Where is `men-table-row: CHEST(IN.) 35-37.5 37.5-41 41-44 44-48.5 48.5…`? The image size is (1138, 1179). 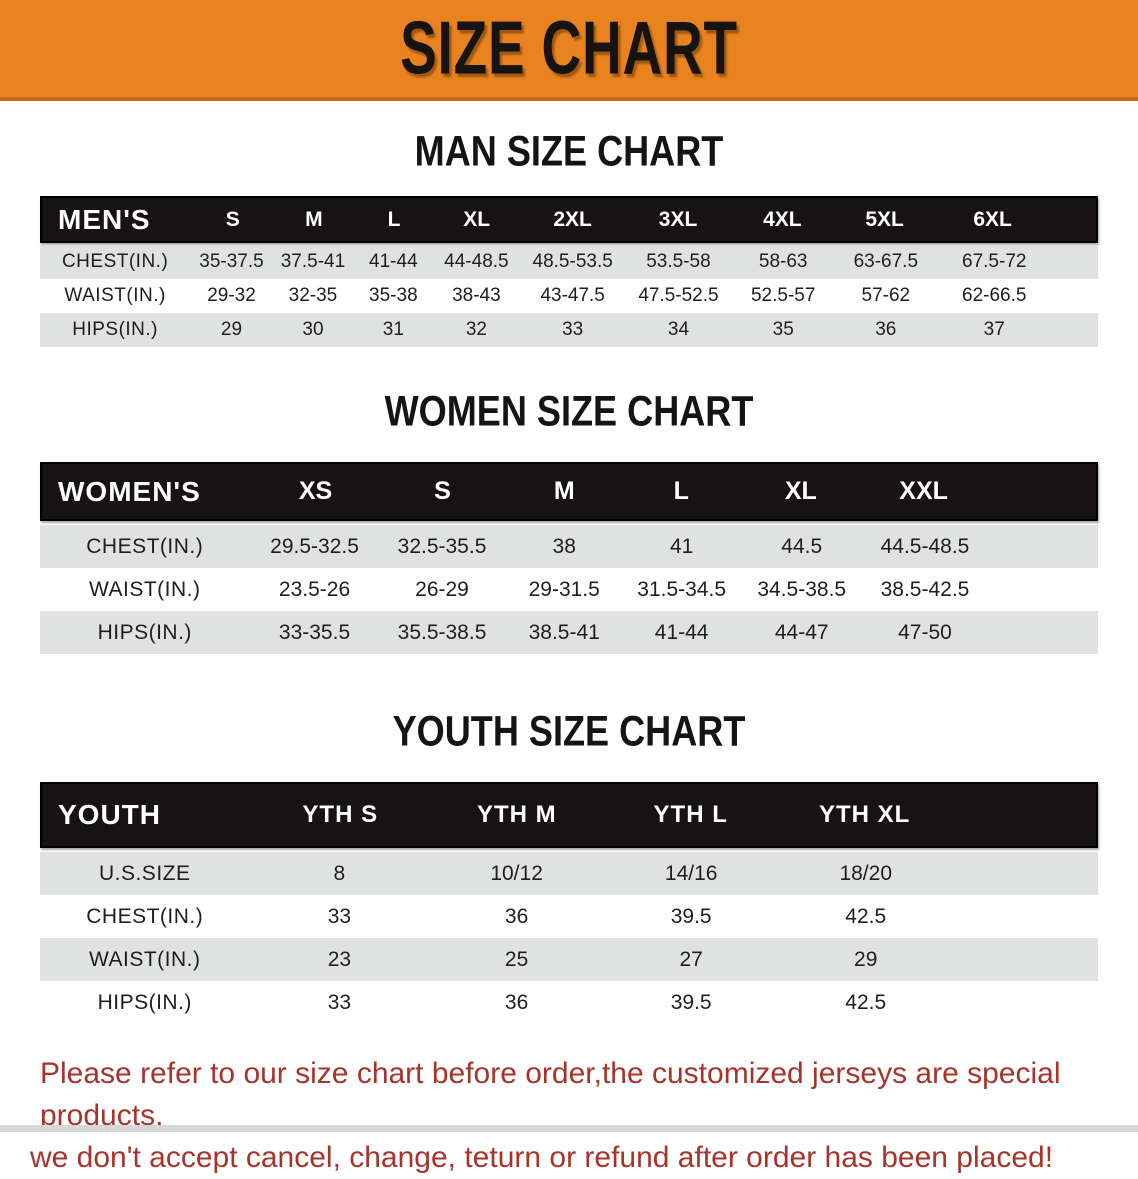
men-table-row: CHEST(IN.) 35-37.5 37.5-41 41-44 44-48.5 48.5… is located at coordinates (569, 262).